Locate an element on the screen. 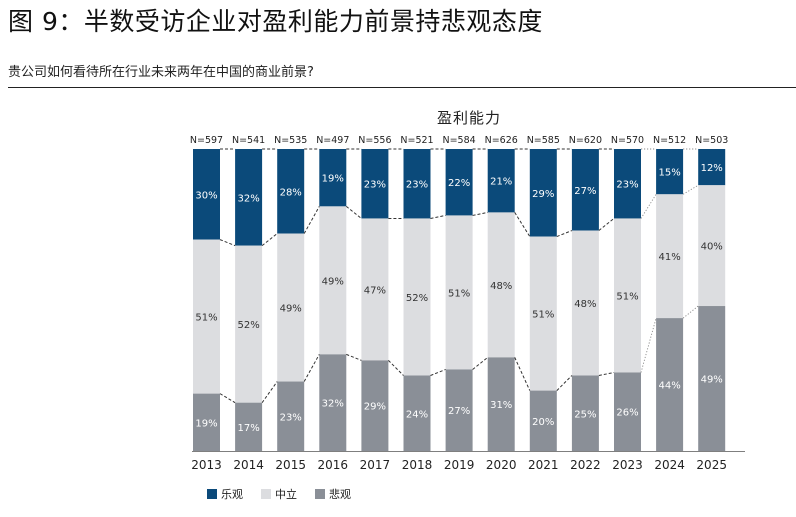 This screenshot has height=517, width=796. bar-pessimistic-2018 is located at coordinates (417, 413).